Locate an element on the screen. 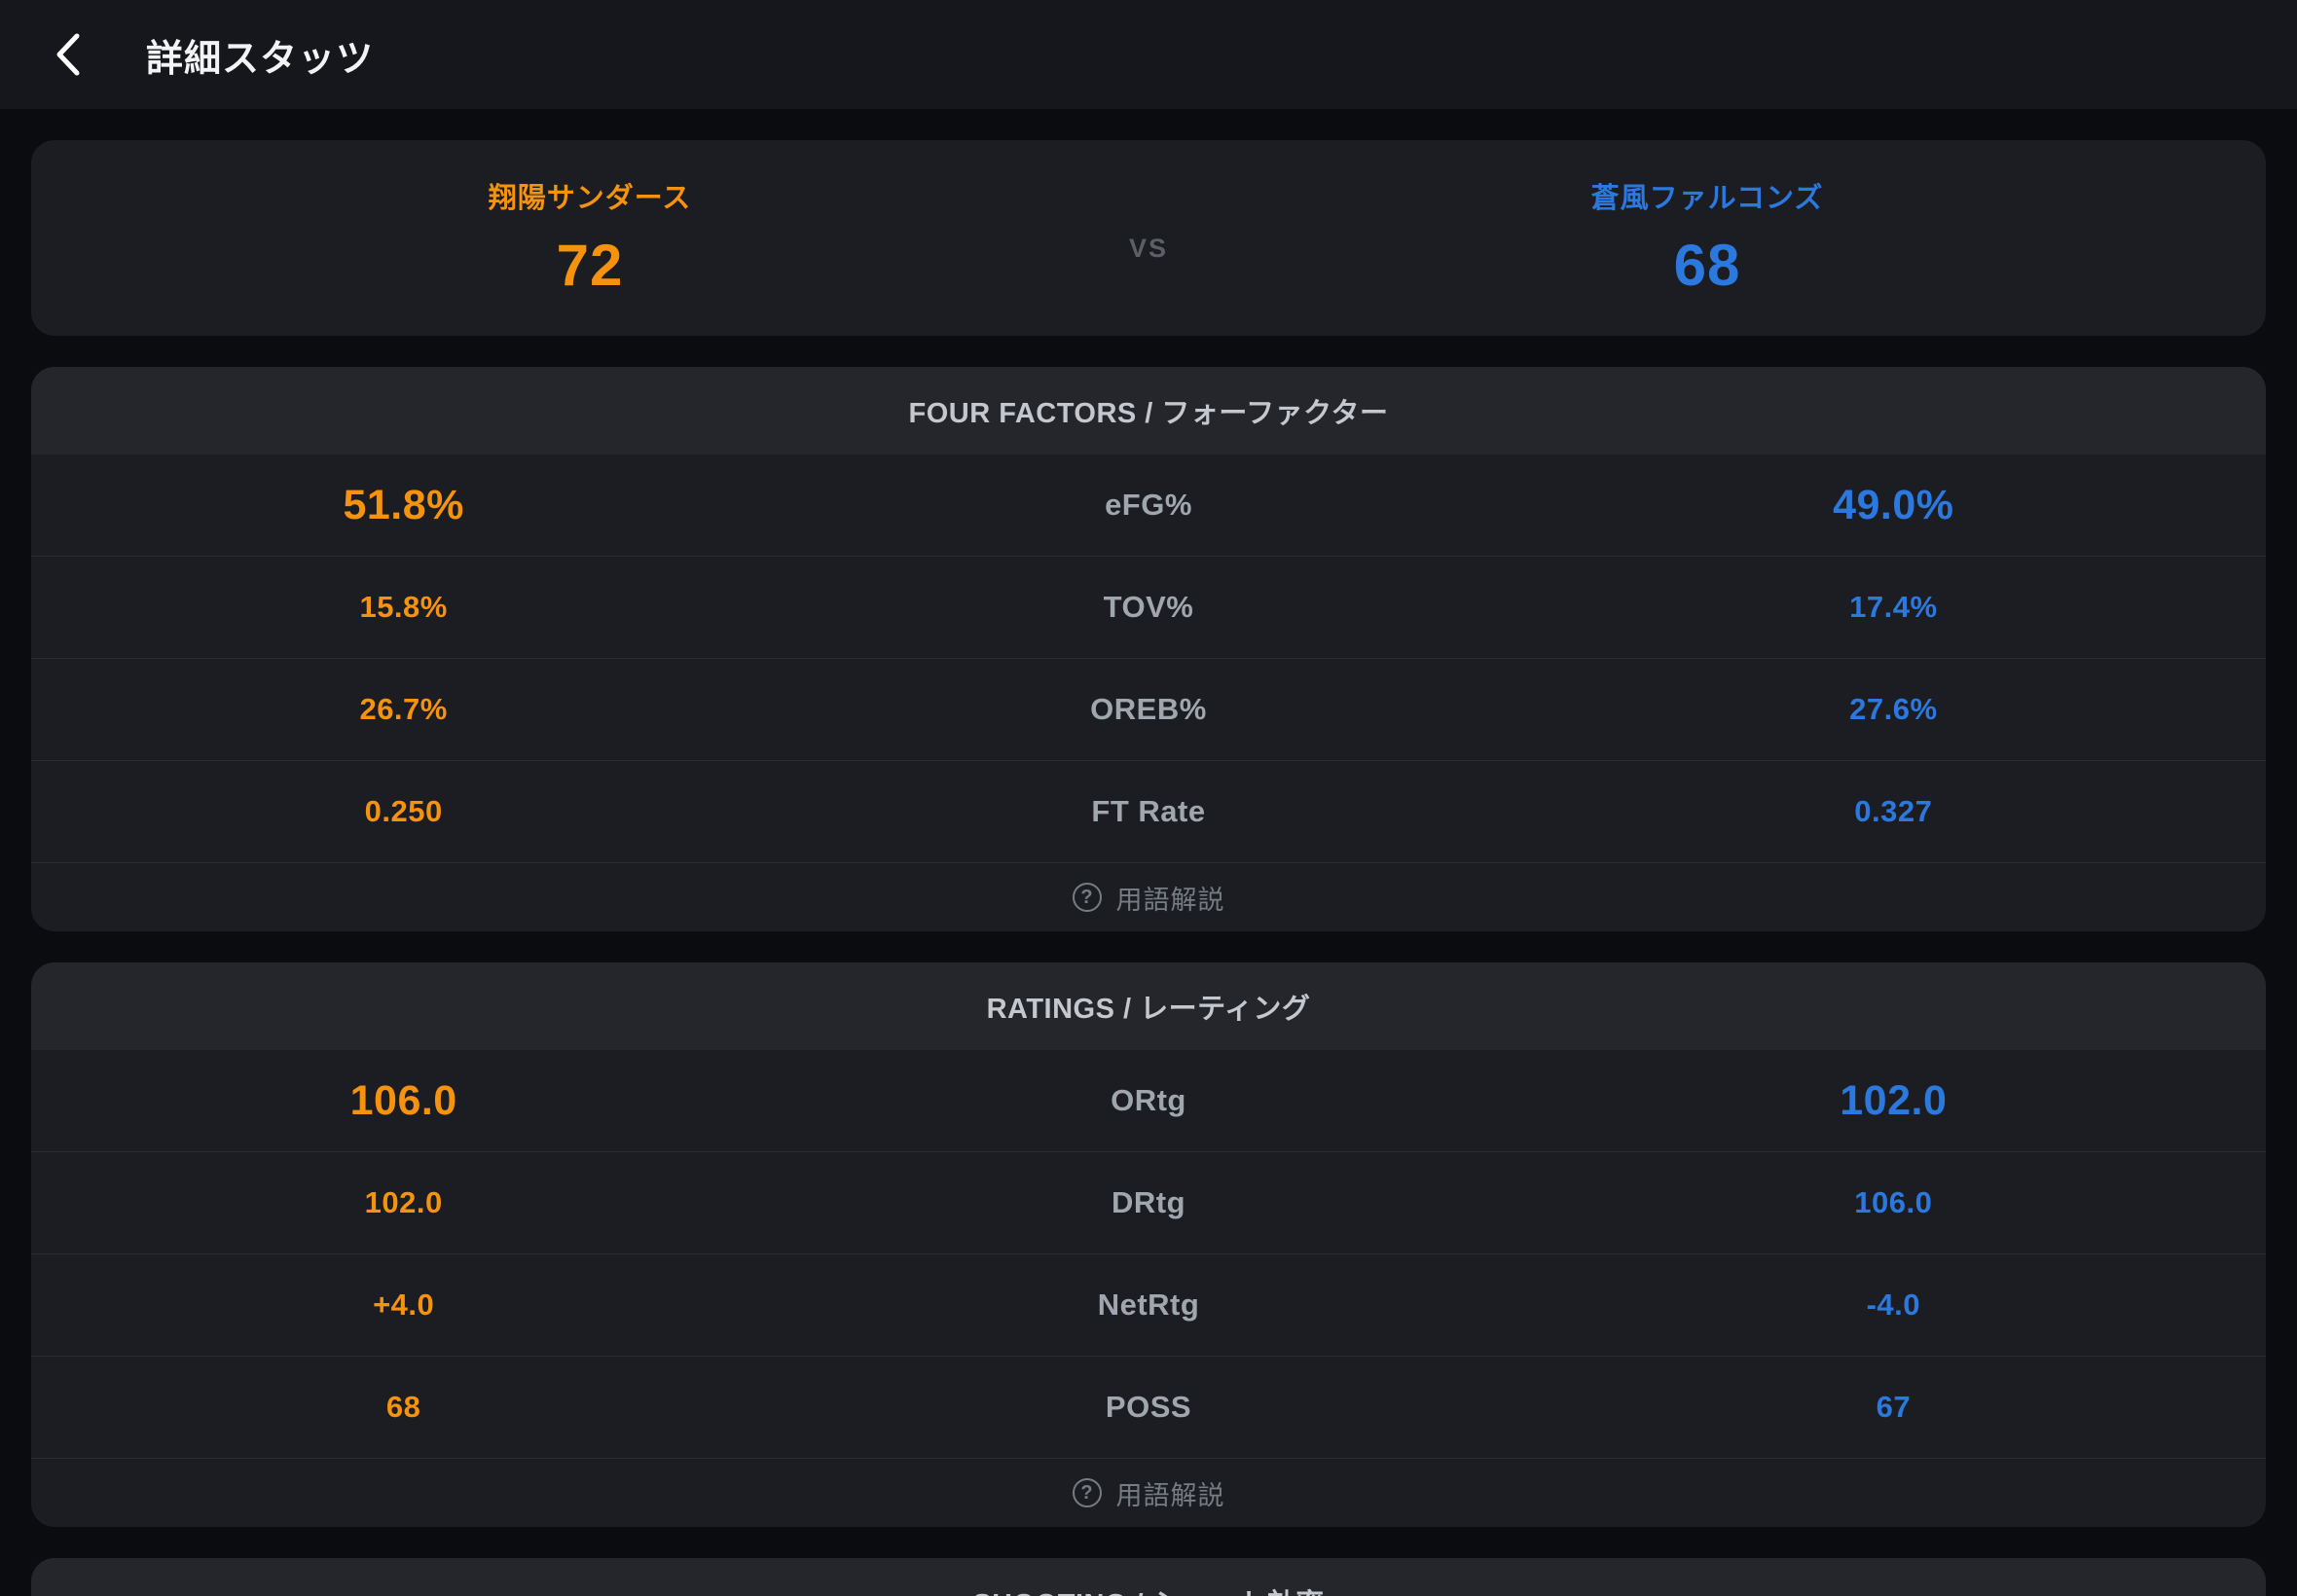  home-value: 68 is located at coordinates (403, 1407).